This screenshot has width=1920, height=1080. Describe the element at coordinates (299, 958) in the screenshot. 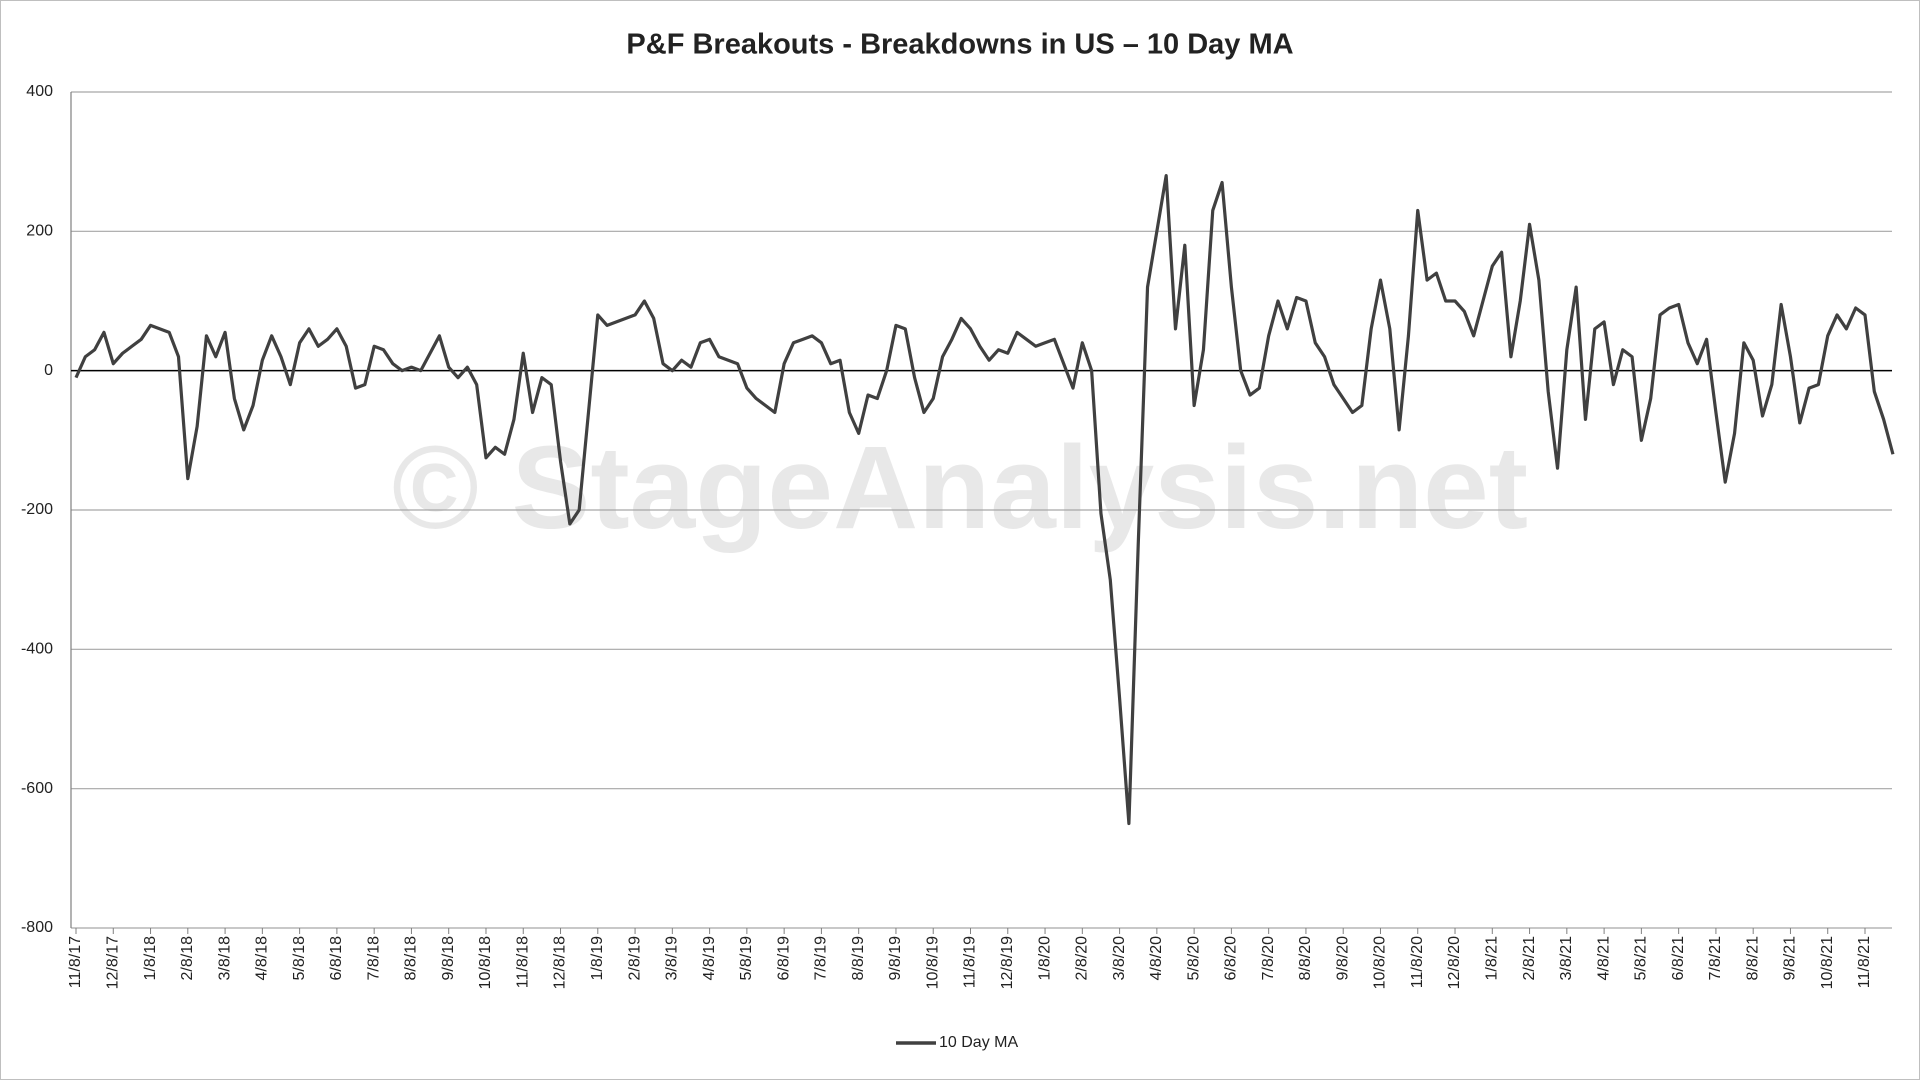

I see `x-tick-label: 5/8/18` at that location.